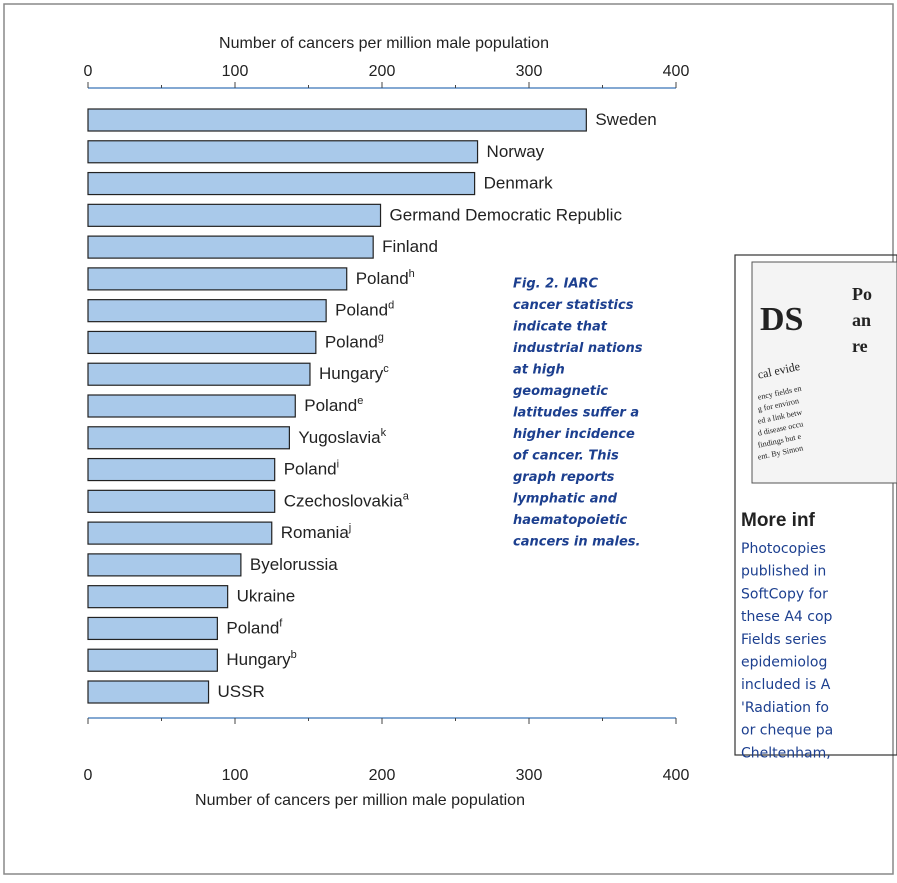 This screenshot has width=897, height=883. I want to click on bar-label: Polandh, so click(385, 278).